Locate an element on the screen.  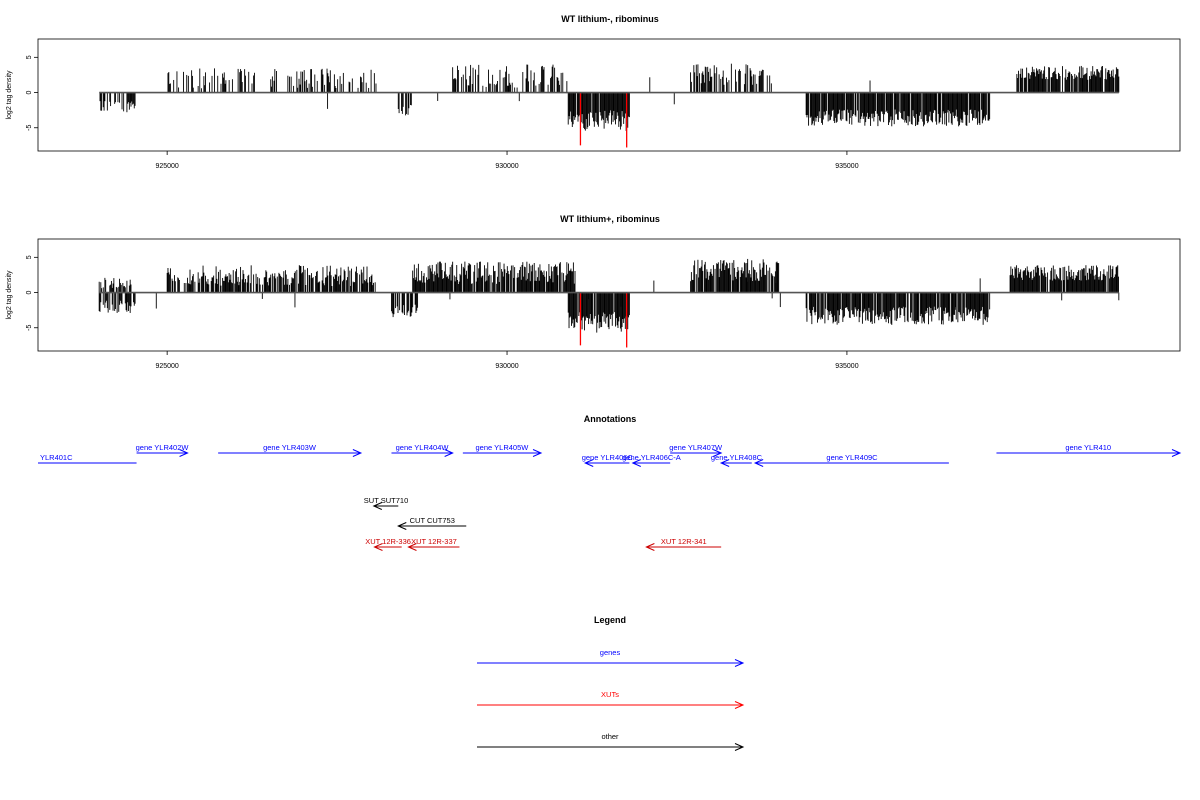
legend-item: other is located at coordinates (611, 741).